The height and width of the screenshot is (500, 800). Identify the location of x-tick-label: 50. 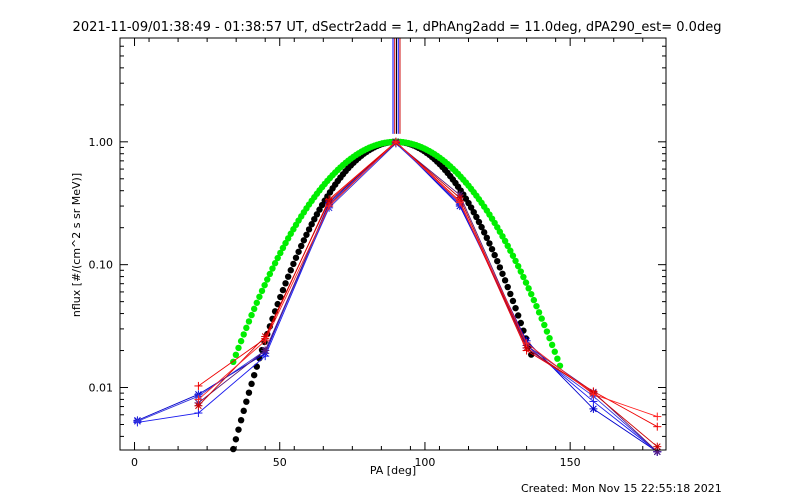
(280, 462).